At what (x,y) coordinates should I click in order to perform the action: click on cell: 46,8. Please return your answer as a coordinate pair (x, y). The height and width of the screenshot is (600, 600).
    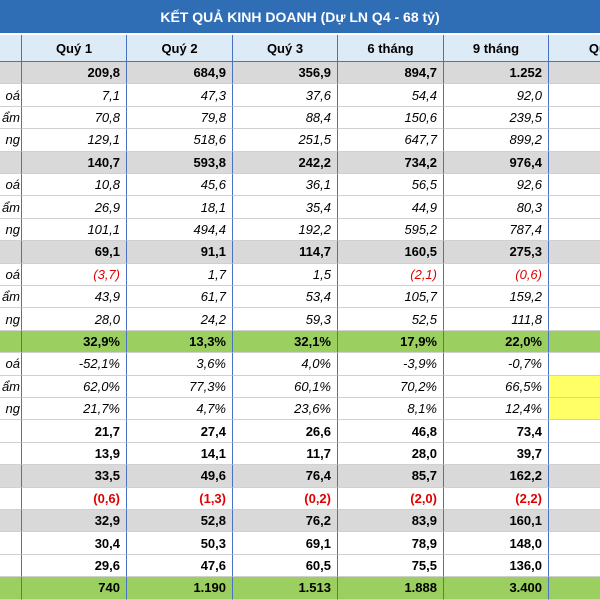
    Looking at the image, I should click on (391, 431).